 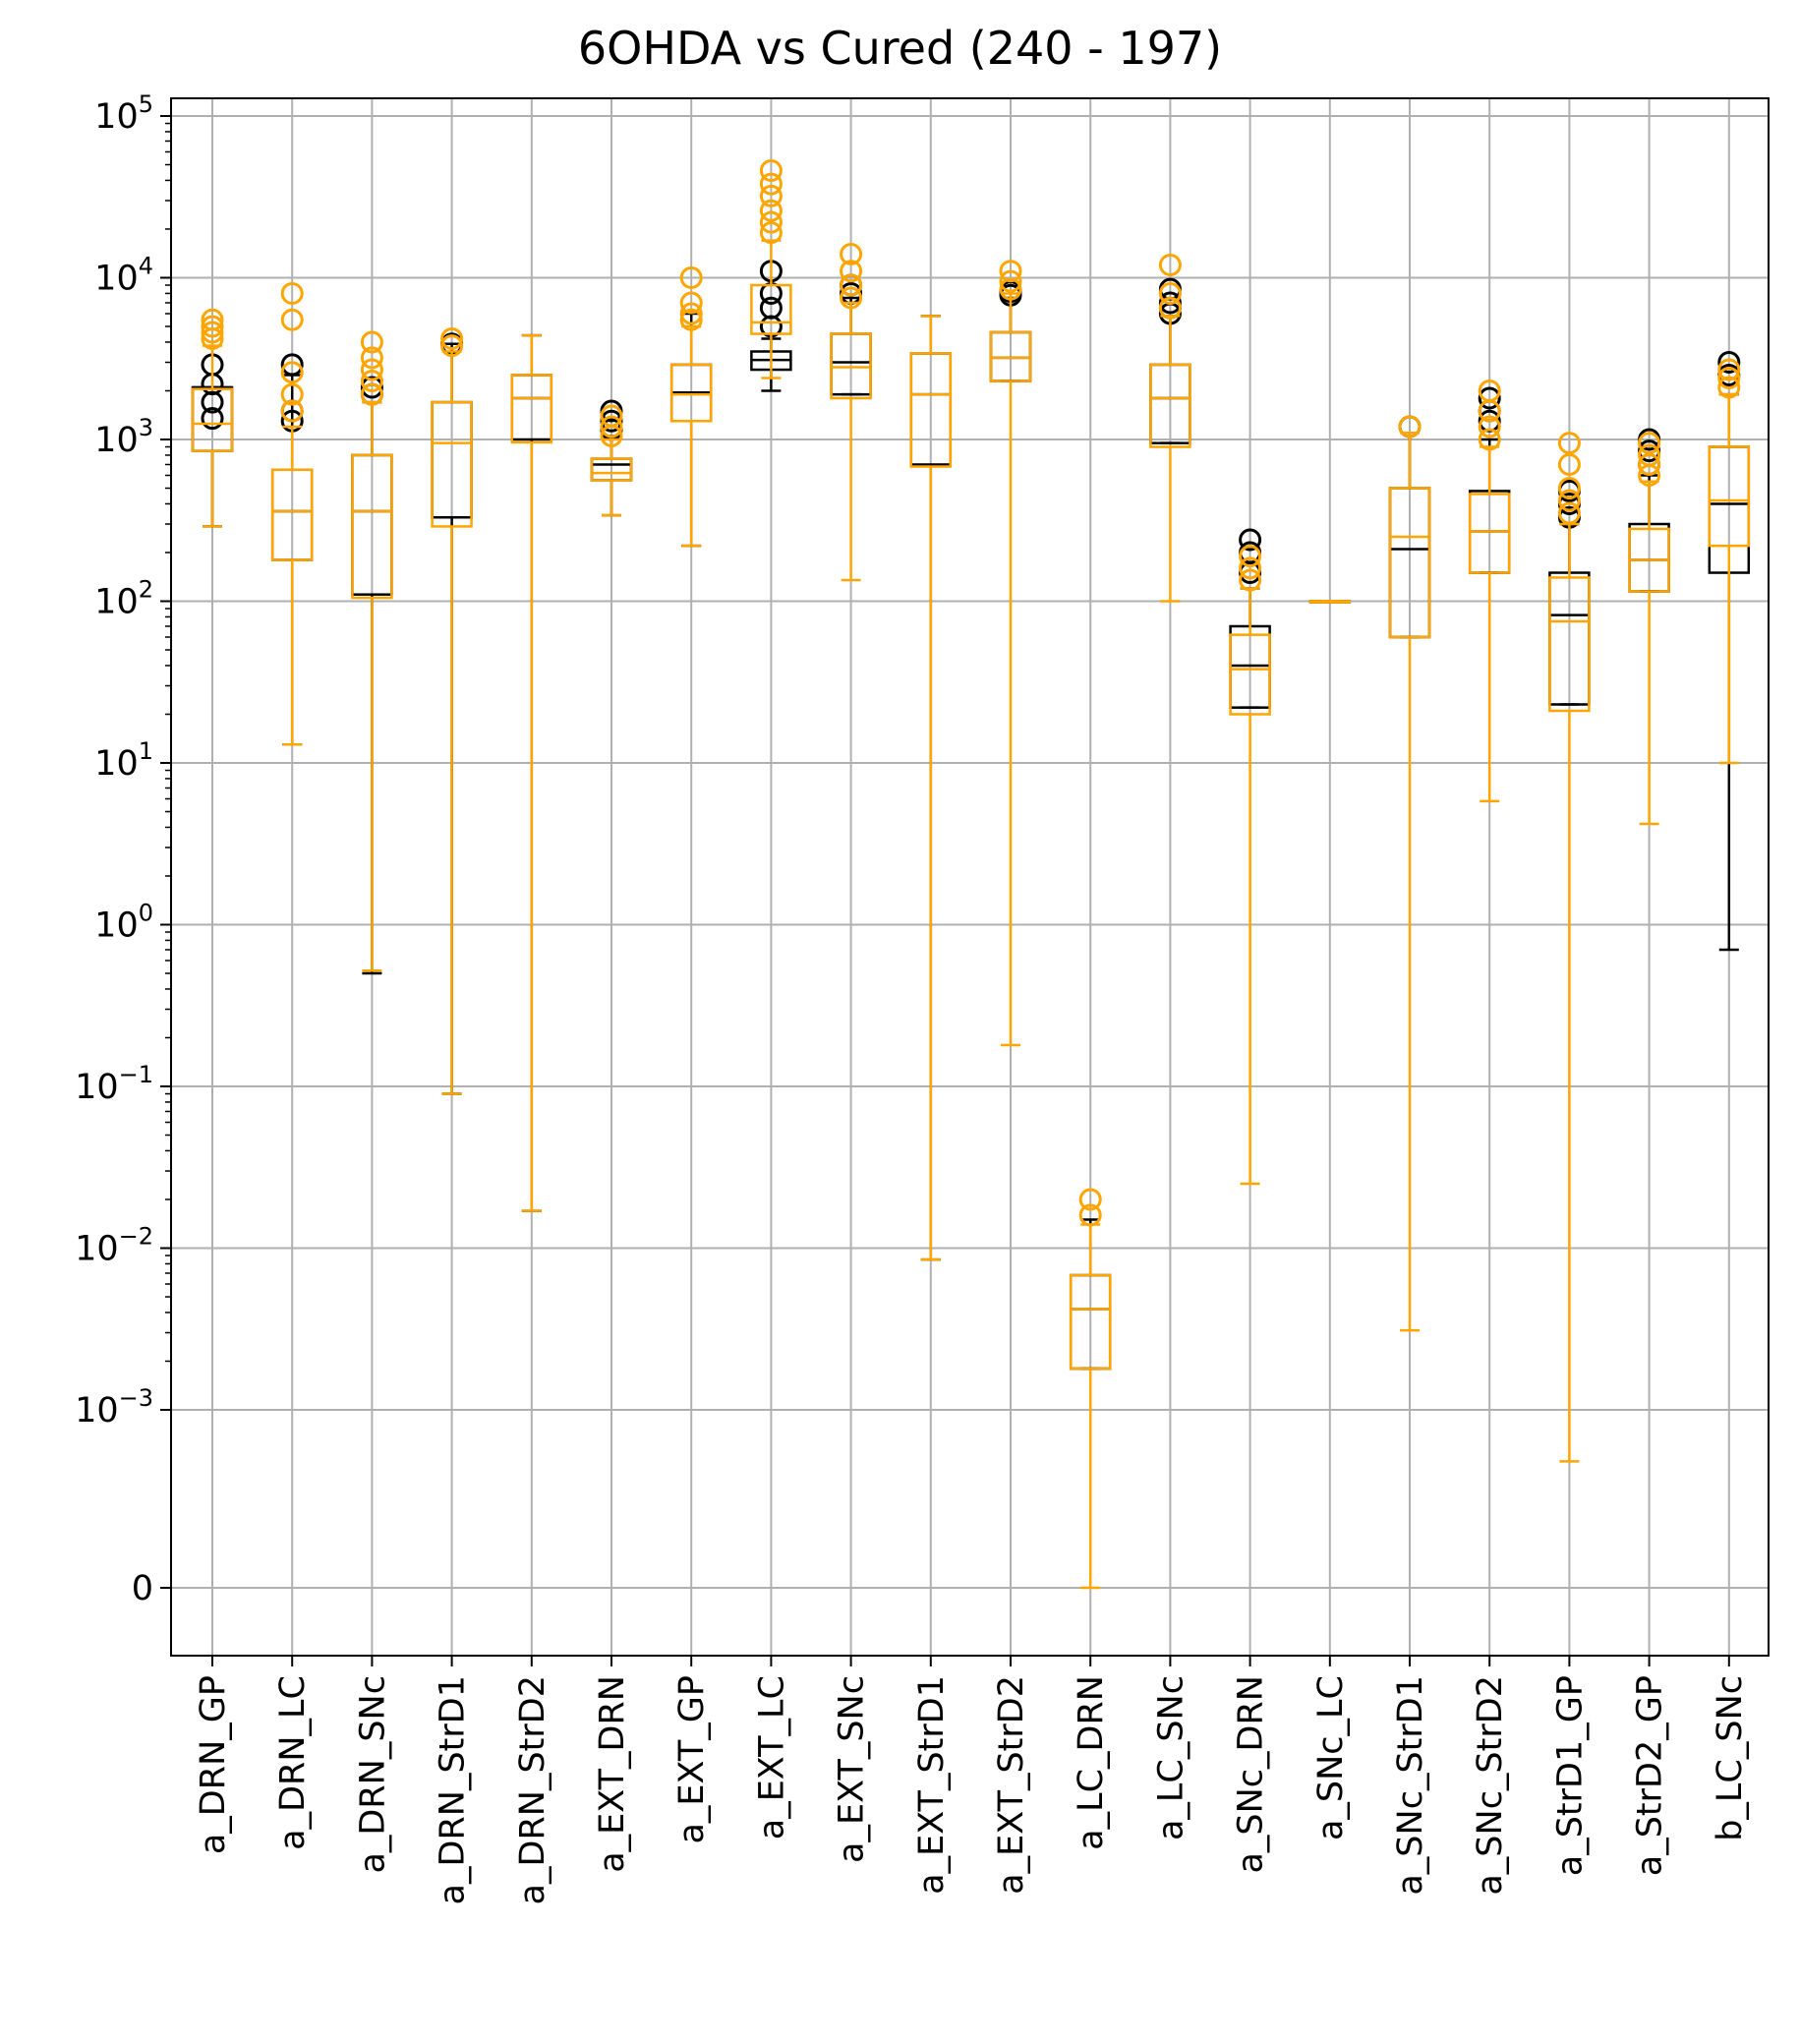 What do you see at coordinates (123, 276) in the screenshot?
I see `y-tick-label: 10⁴` at bounding box center [123, 276].